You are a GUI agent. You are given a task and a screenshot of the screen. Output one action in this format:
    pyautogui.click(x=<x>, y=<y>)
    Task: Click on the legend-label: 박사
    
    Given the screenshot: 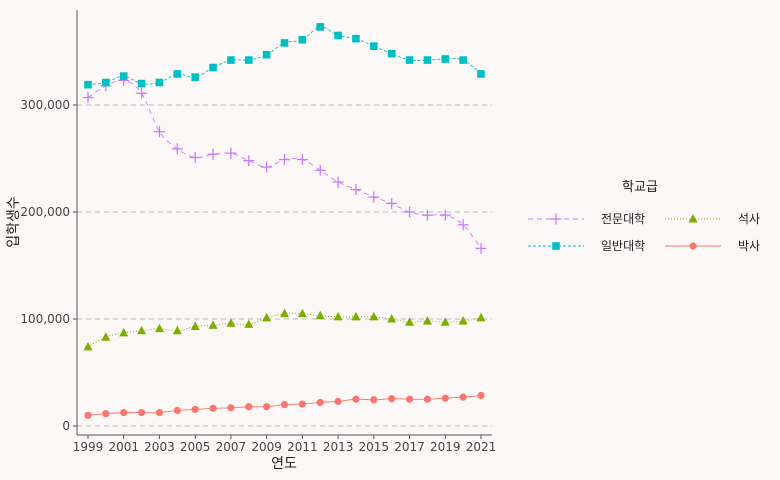 What is the action you would take?
    pyautogui.click(x=749, y=246)
    